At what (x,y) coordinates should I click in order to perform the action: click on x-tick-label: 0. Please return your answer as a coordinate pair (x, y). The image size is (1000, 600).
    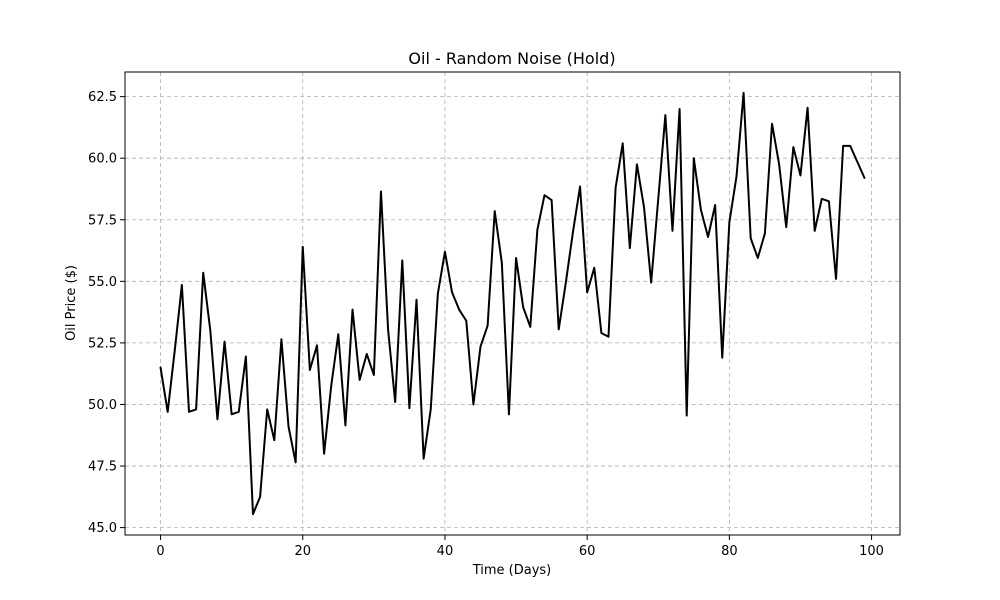
    Looking at the image, I should click on (160, 551).